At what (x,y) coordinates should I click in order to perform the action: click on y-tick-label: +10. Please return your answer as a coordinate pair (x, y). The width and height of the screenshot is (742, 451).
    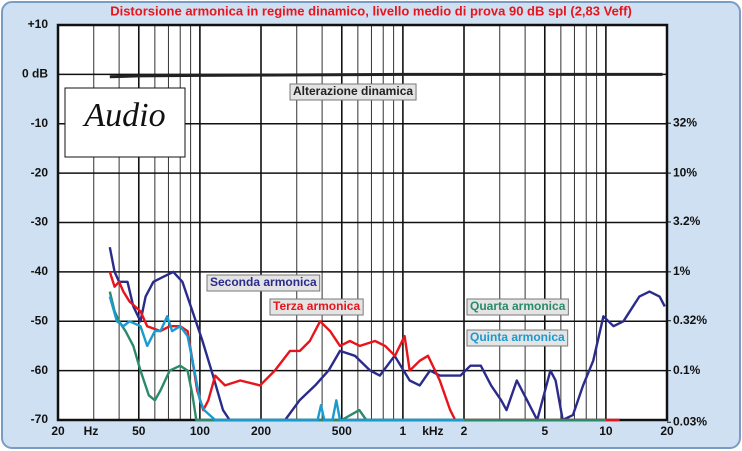
    Looking at the image, I should click on (38, 24).